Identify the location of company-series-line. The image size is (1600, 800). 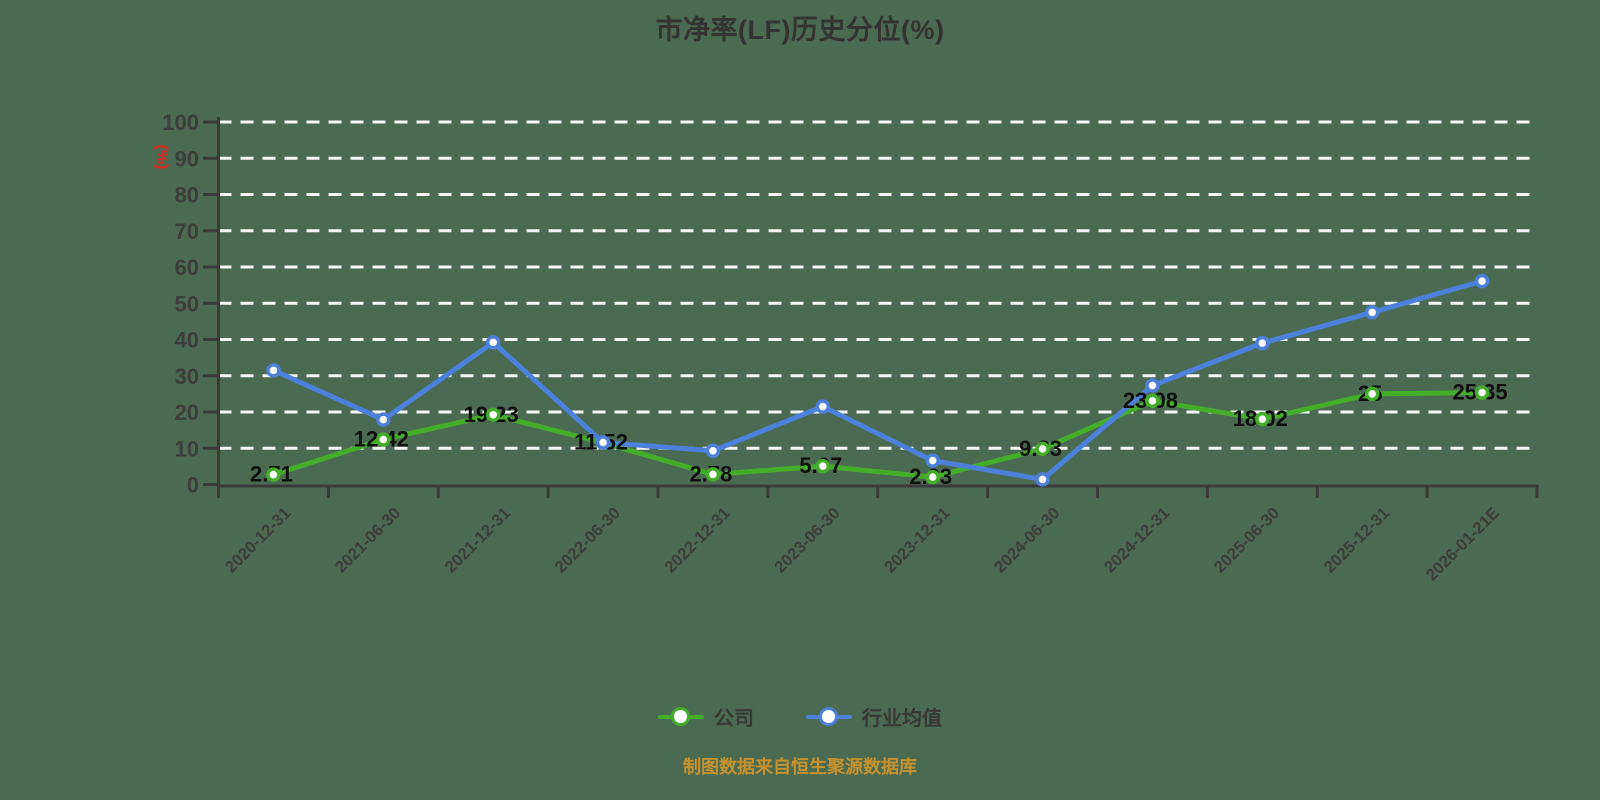
(877, 435).